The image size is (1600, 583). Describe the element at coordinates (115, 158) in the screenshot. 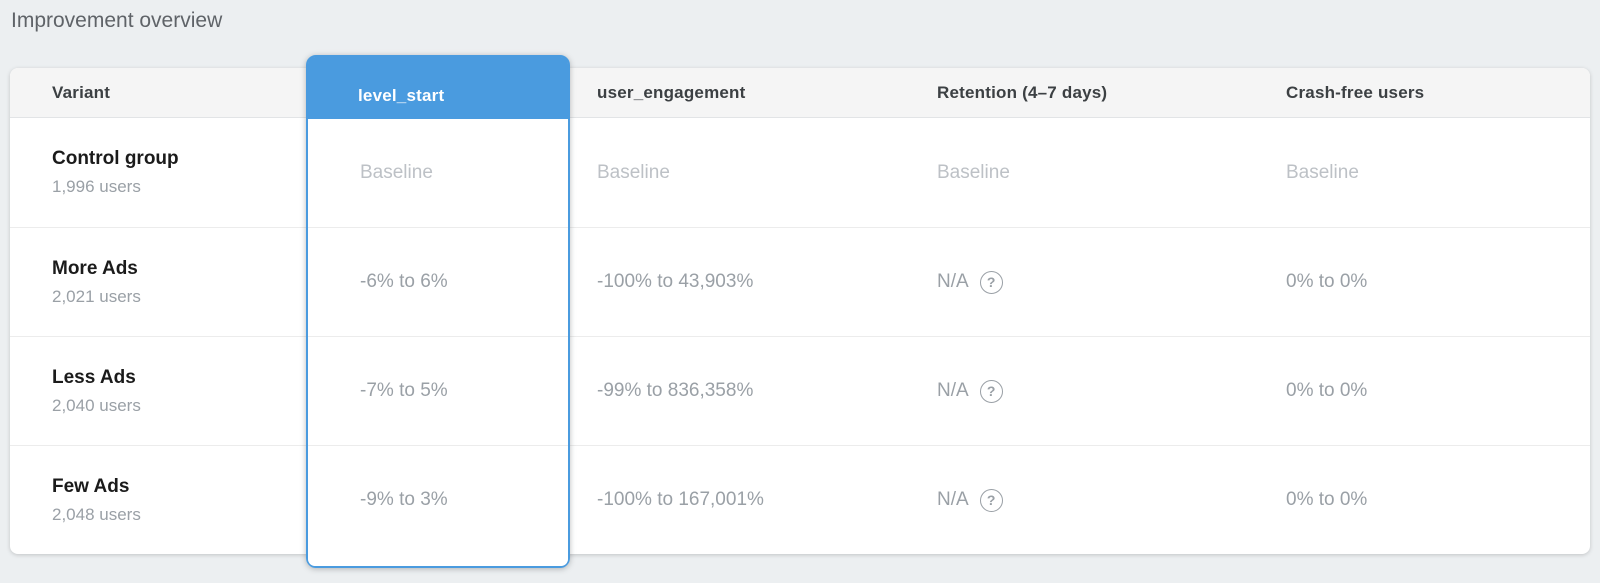

I see `variant-name: Control group` at that location.